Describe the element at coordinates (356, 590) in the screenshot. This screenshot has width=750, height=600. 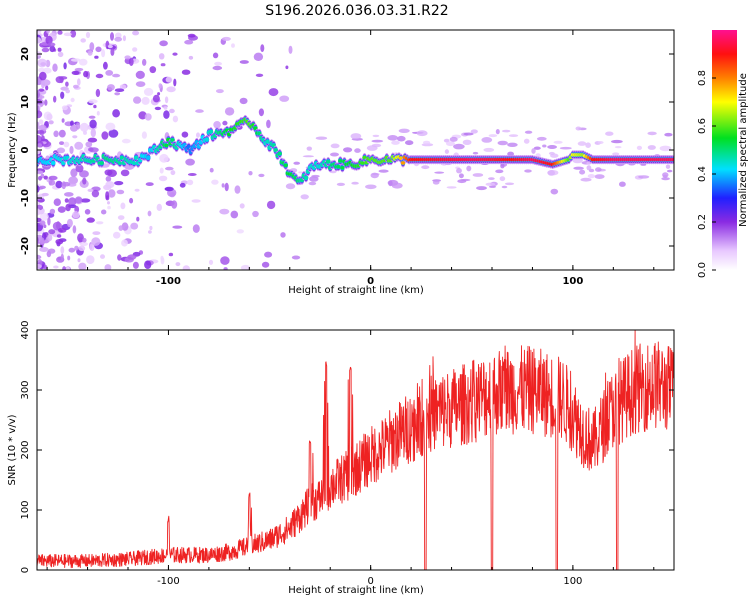
I see `snr-xlabel: Height of straight line (km)` at that location.